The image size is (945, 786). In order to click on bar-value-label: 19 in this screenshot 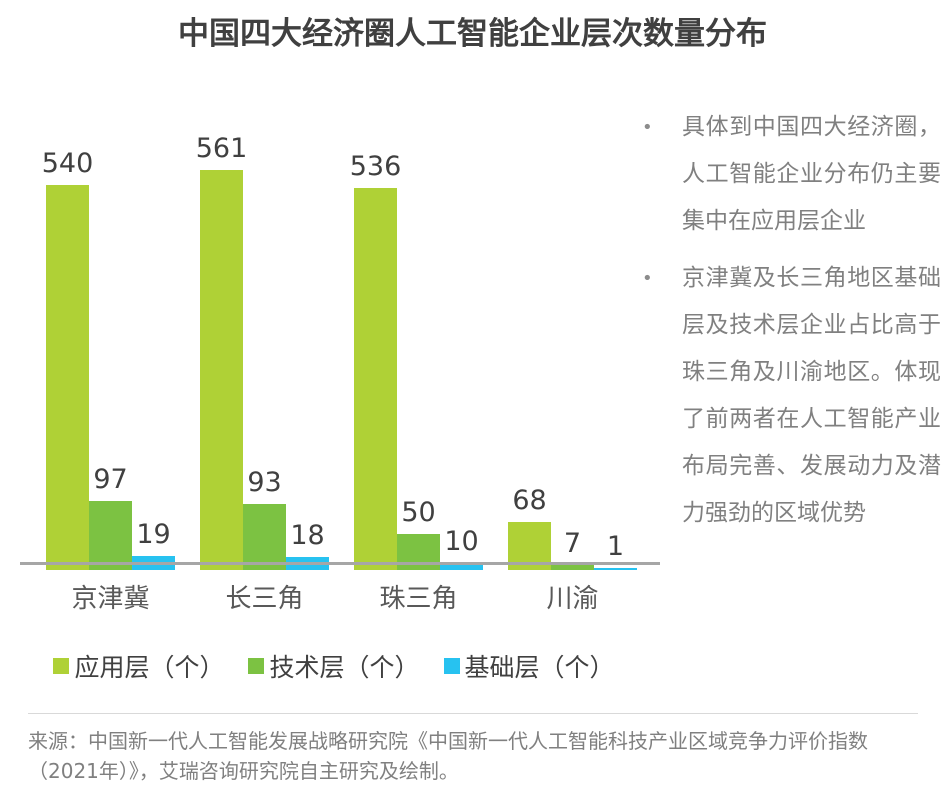, I will do `click(153, 535)`.